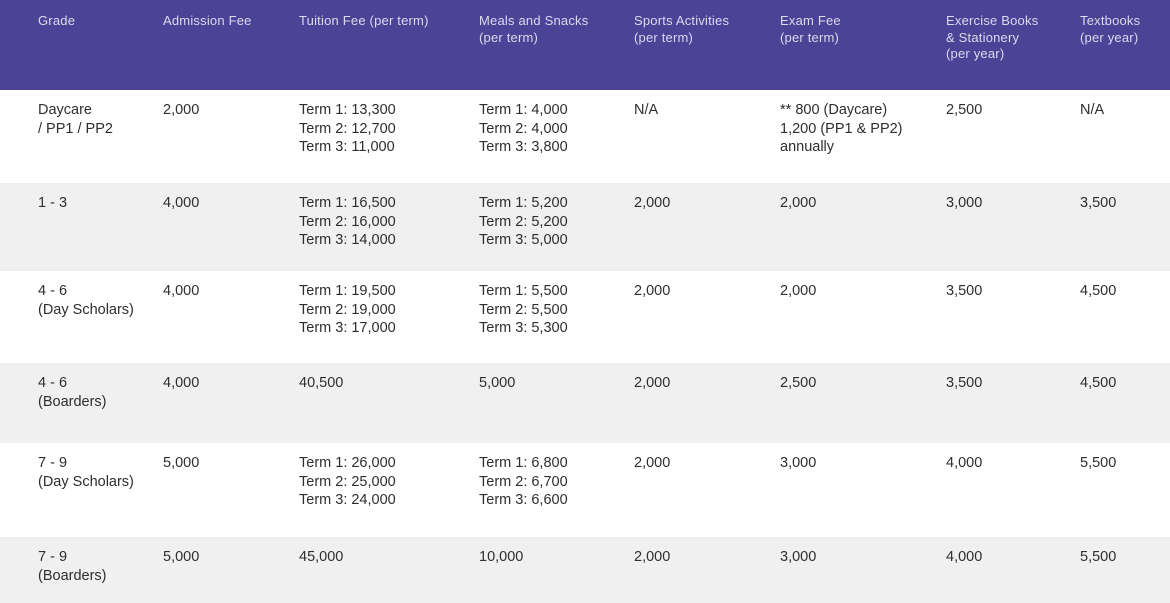  I want to click on cell-meals-snacks: 5,000, so click(556, 408).